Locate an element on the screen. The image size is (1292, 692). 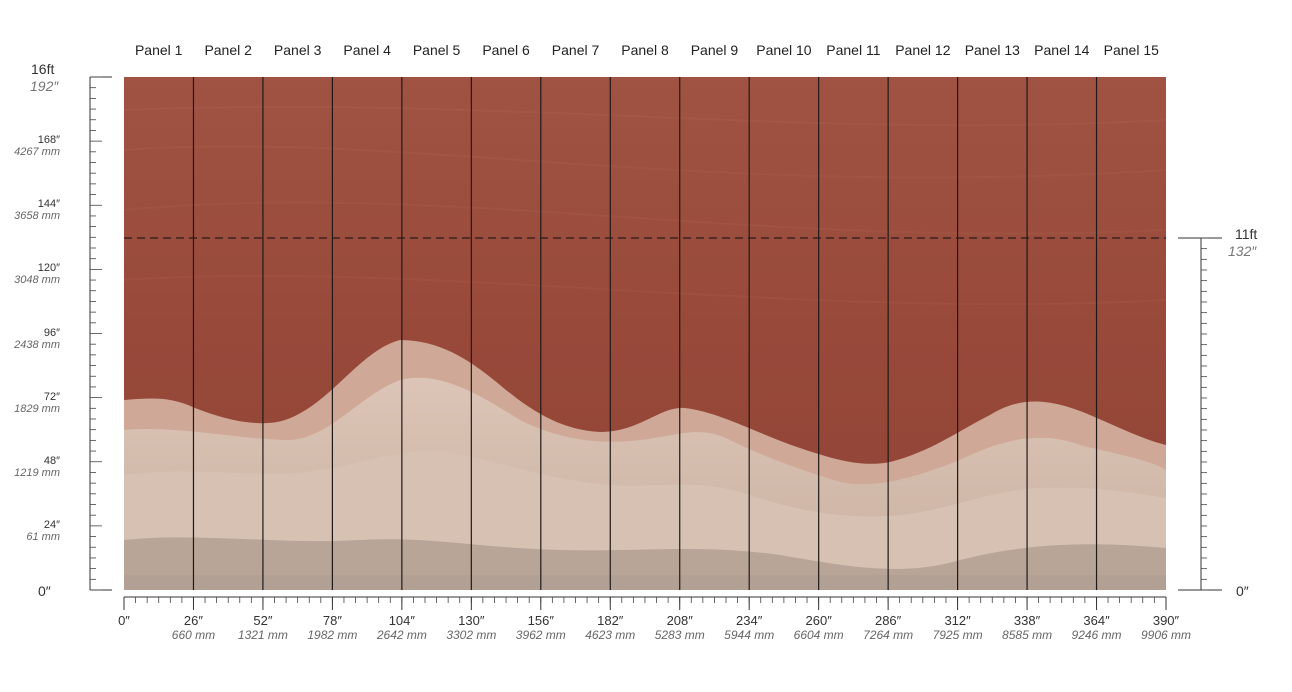
panel-label: Panel 12 is located at coordinates (923, 50).